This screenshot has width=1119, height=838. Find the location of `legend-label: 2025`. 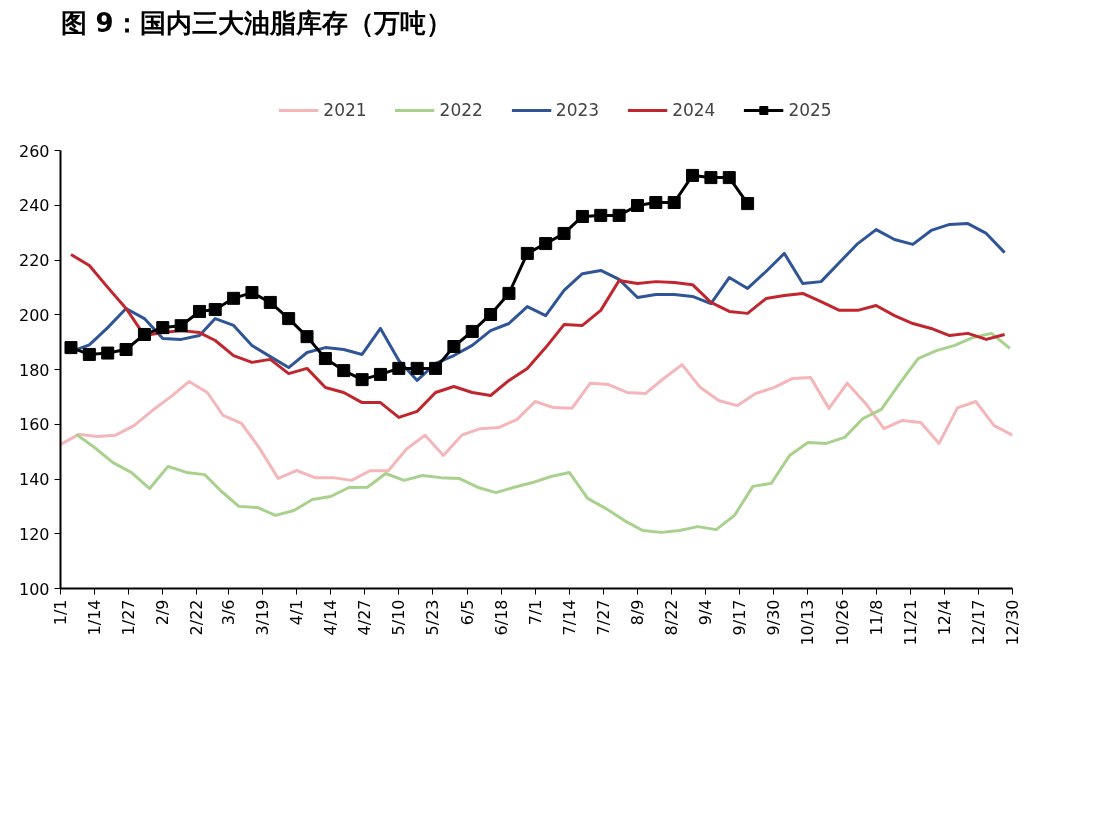

legend-label: 2025 is located at coordinates (810, 110).